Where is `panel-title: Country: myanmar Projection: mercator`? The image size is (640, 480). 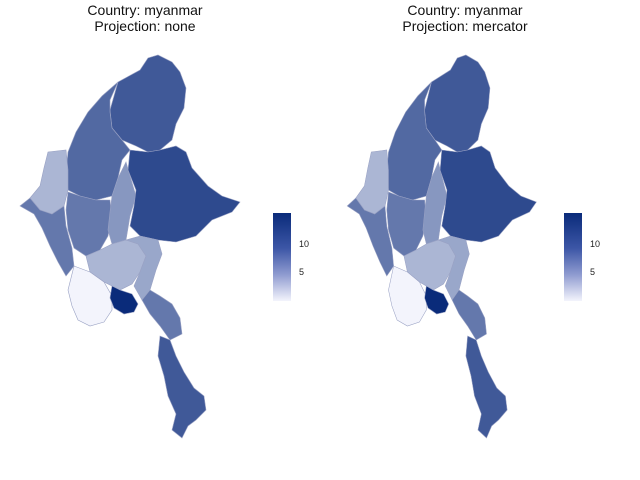
panel-title: Country: myanmar Projection: mercator is located at coordinates (465, 18).